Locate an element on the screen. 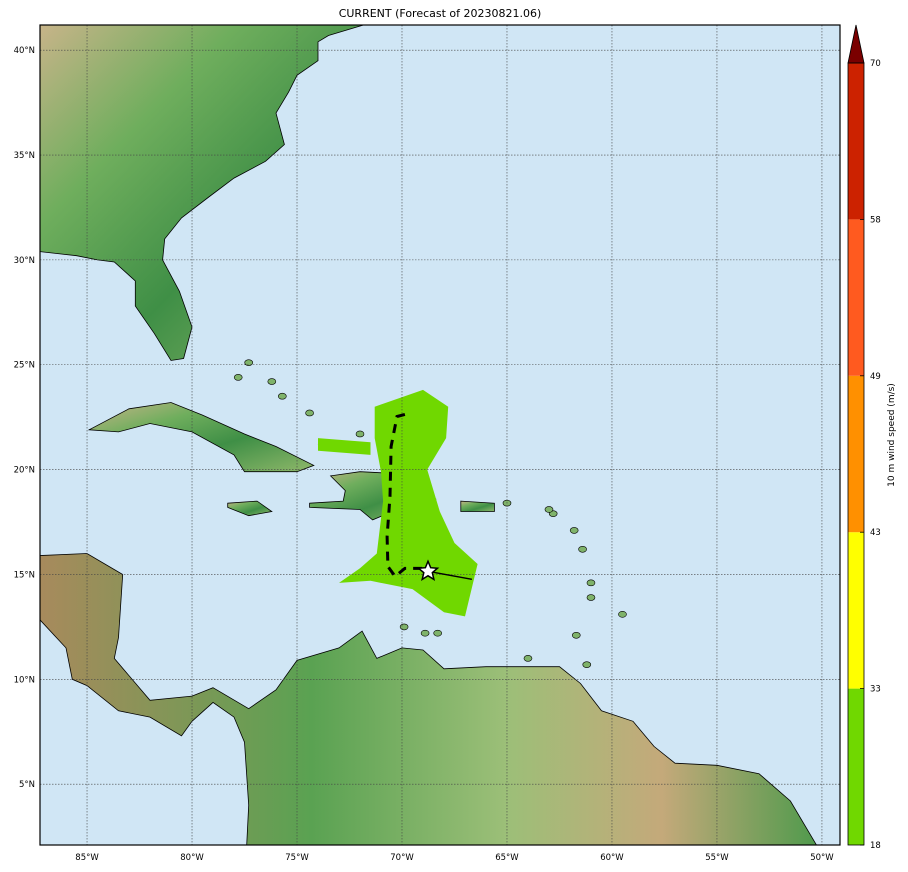 The height and width of the screenshot is (872, 908). lat-tick-label: 20°N is located at coordinates (24, 471).